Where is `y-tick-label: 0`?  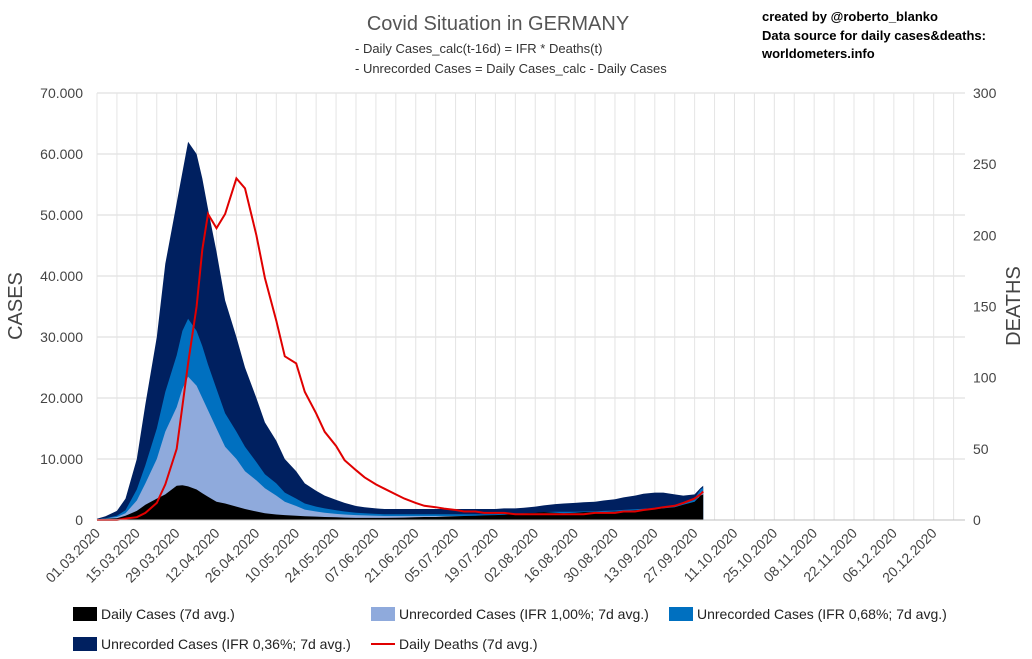 y-tick-label: 0 is located at coordinates (79, 520).